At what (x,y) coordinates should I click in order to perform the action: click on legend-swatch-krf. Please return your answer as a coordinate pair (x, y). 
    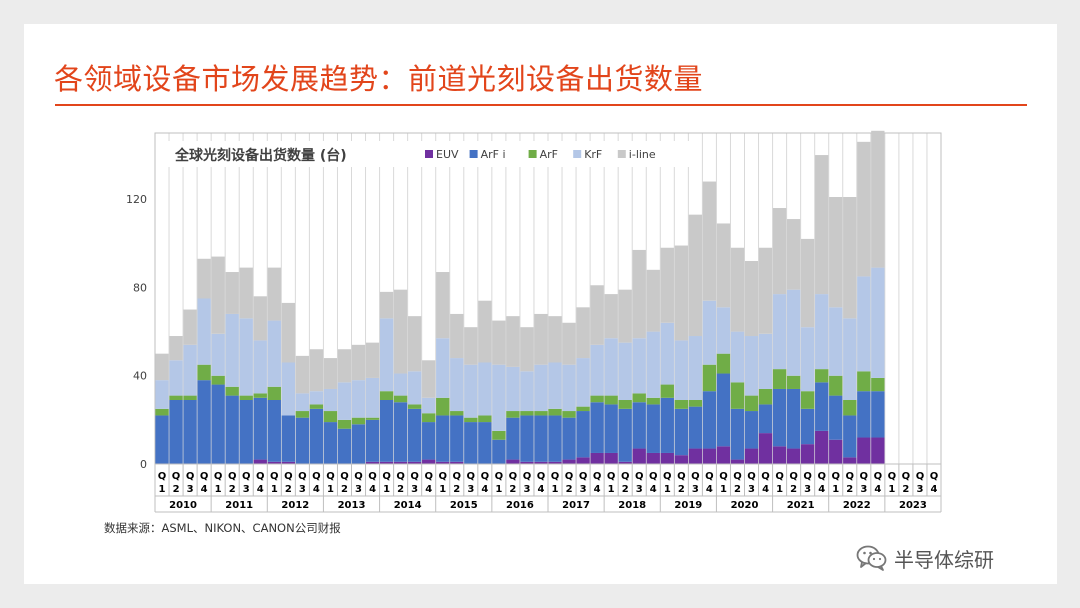
    Looking at the image, I should click on (577, 154).